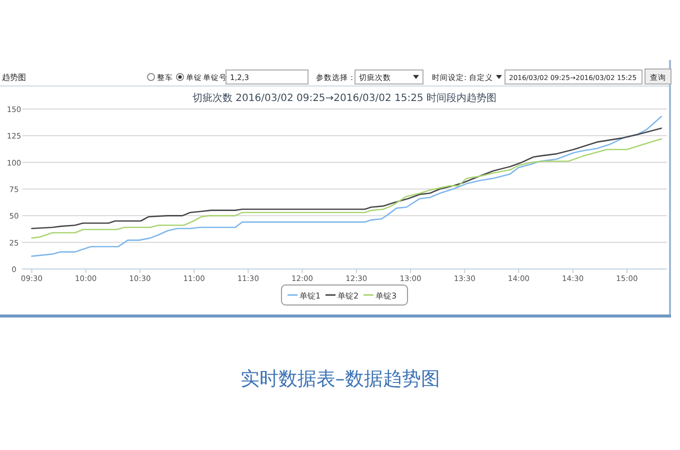  Describe the element at coordinates (340, 379) in the screenshot. I see `text: 实时数据表–数据趋势图` at that location.